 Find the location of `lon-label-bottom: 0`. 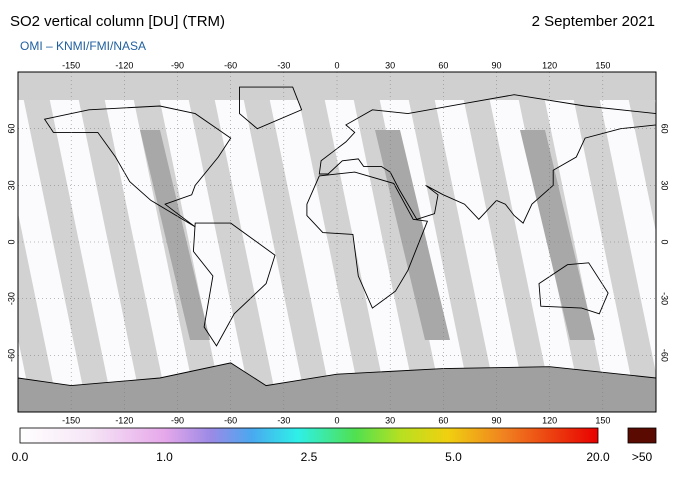

lon-label-bottom: 0 is located at coordinates (336, 420).